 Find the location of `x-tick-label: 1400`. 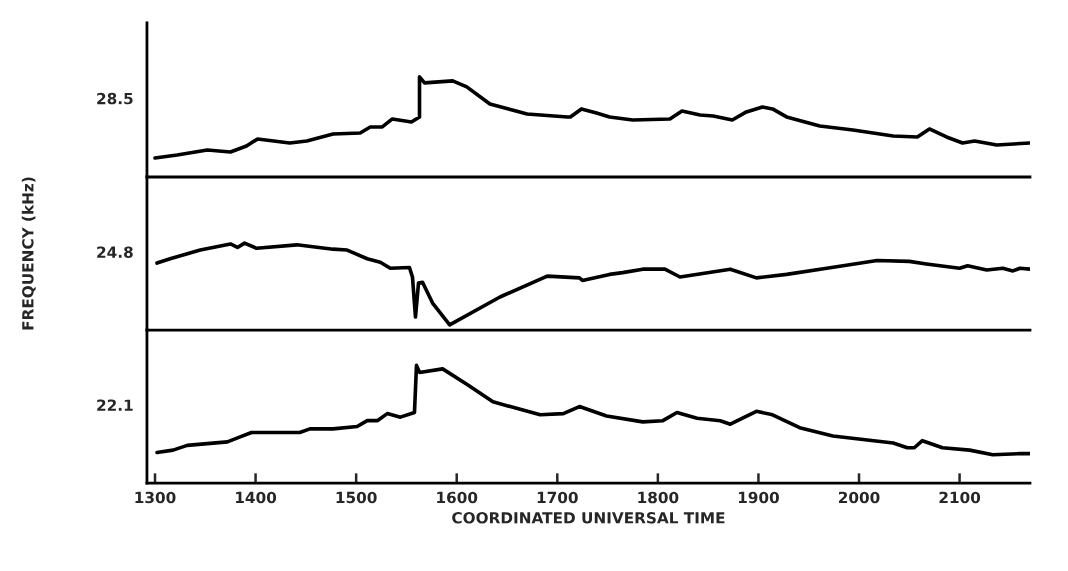

x-tick-label: 1400 is located at coordinates (256, 497).